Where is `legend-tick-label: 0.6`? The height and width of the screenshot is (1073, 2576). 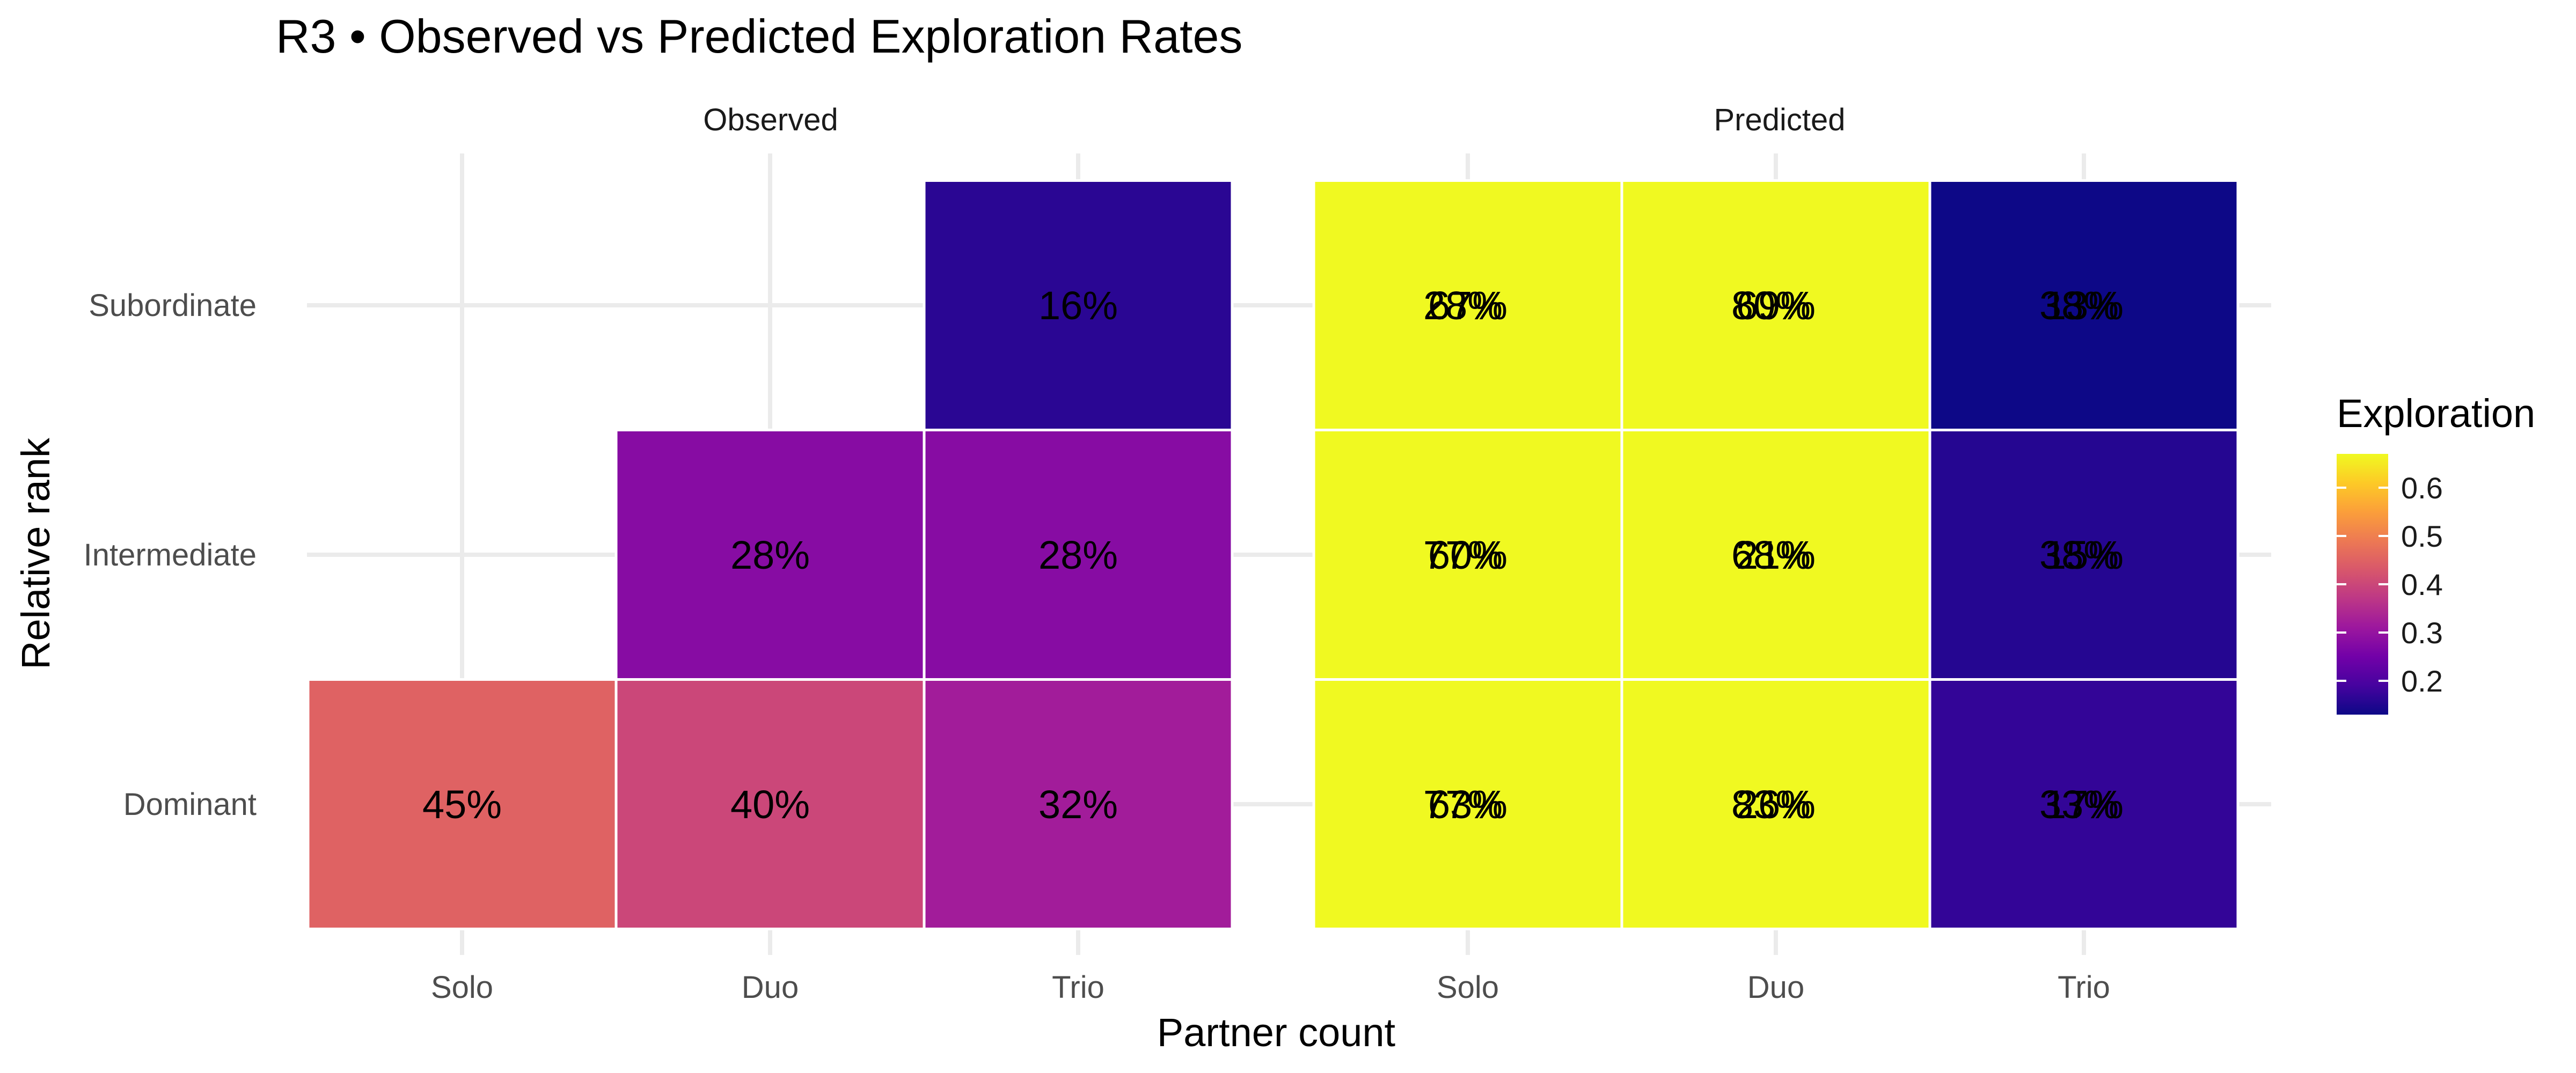 legend-tick-label: 0.6 is located at coordinates (2422, 488).